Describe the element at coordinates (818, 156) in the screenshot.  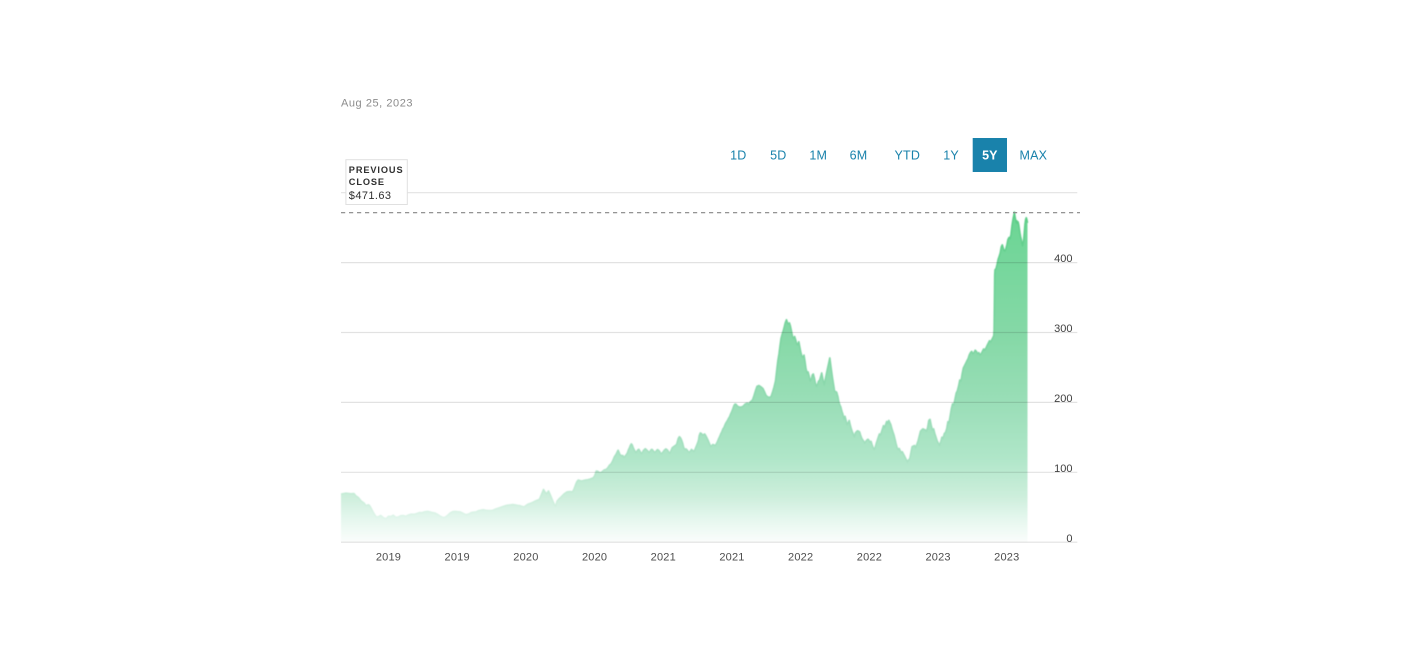
I see `svg-text: 1M` at that location.